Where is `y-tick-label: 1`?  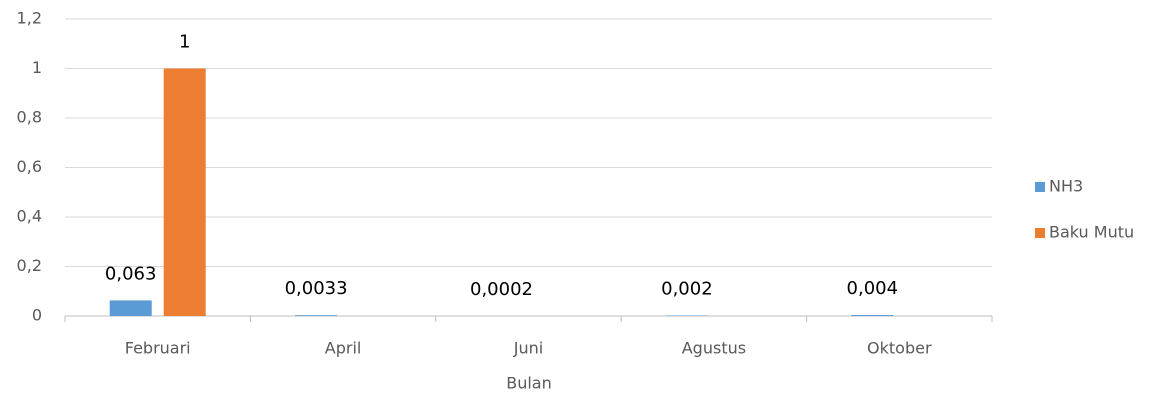 y-tick-label: 1 is located at coordinates (37, 67).